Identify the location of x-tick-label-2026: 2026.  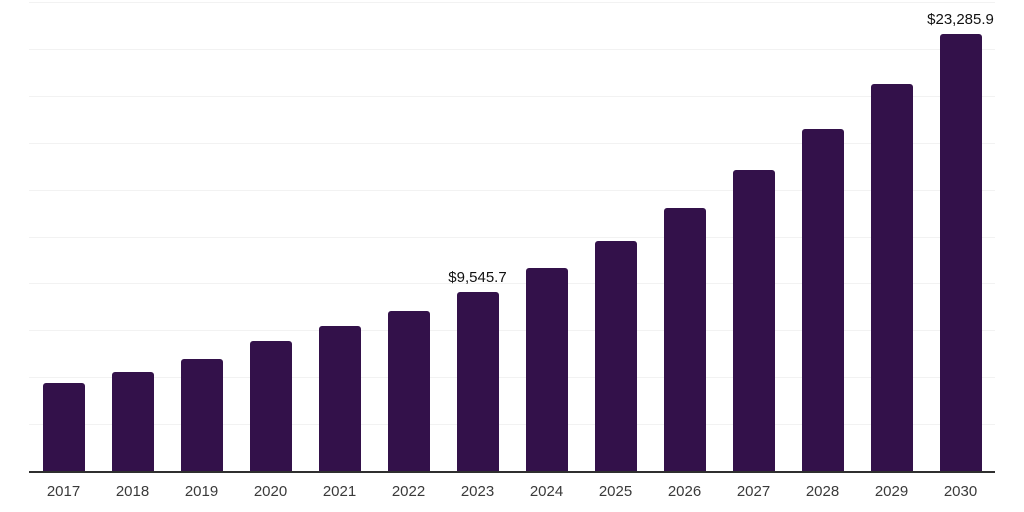
(684, 491).